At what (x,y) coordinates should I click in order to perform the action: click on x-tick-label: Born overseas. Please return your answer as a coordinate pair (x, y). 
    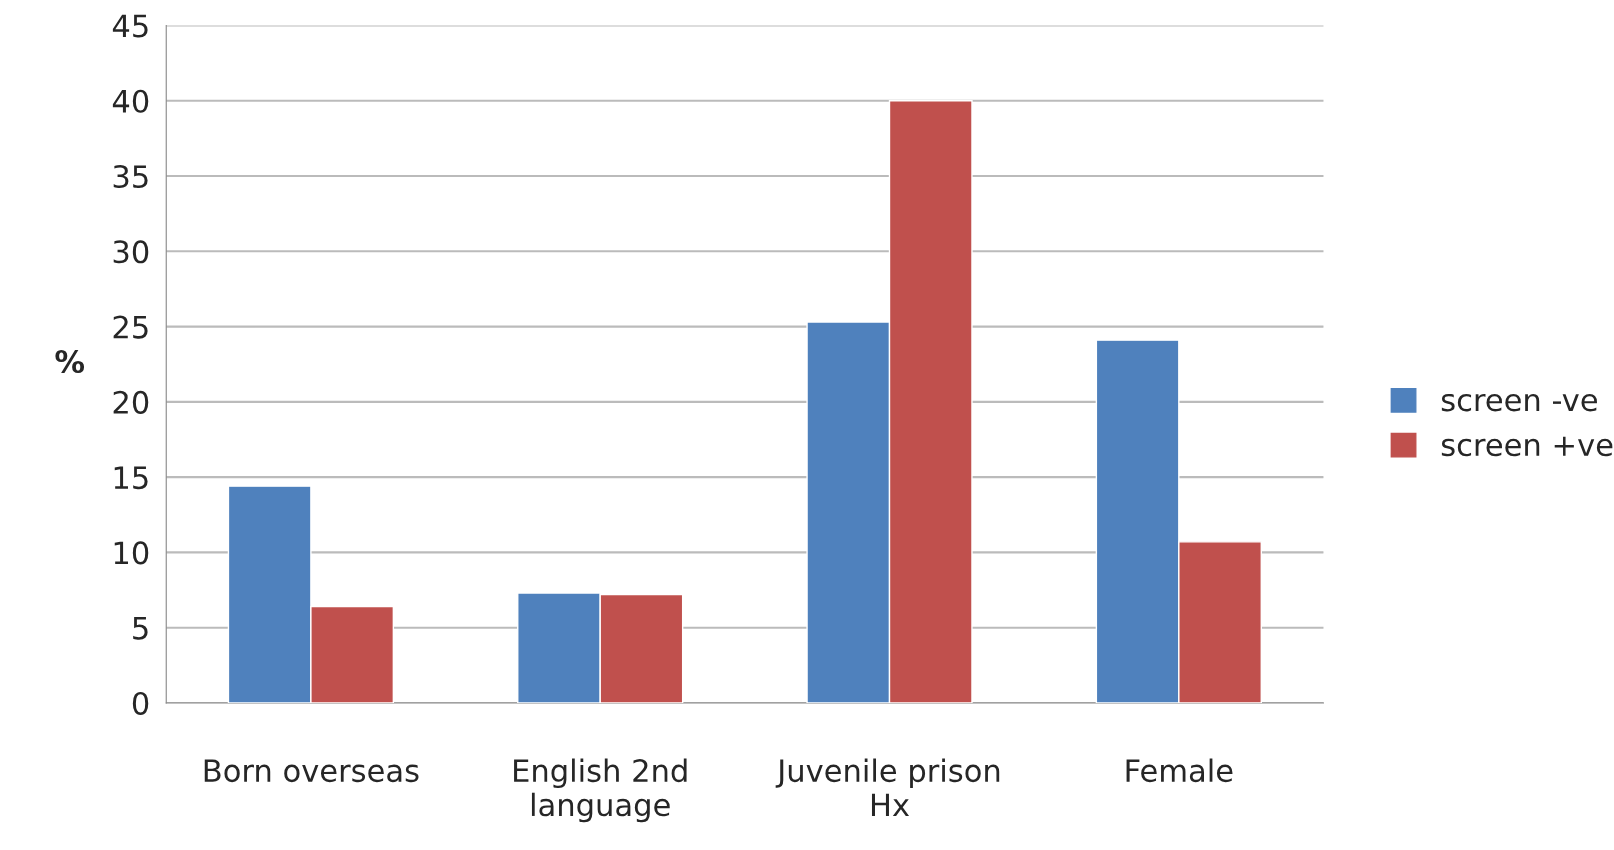
    Looking at the image, I should click on (311, 771).